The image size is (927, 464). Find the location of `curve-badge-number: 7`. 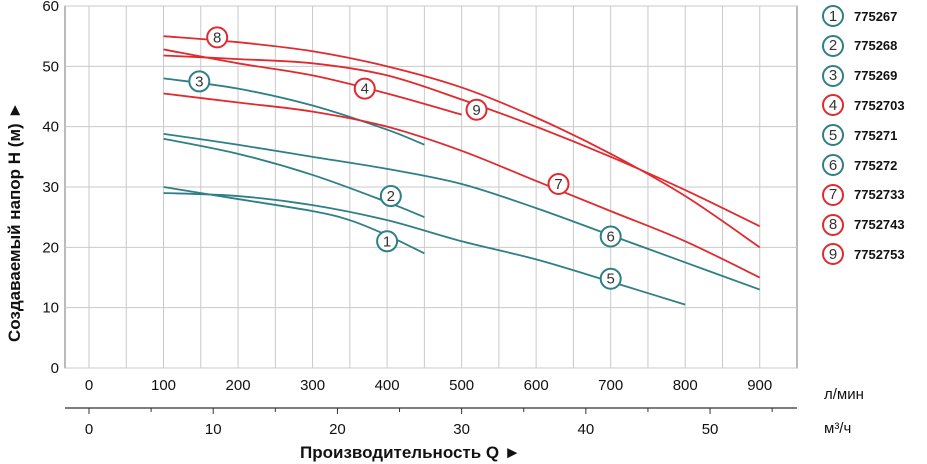

curve-badge-number: 7 is located at coordinates (558, 184).